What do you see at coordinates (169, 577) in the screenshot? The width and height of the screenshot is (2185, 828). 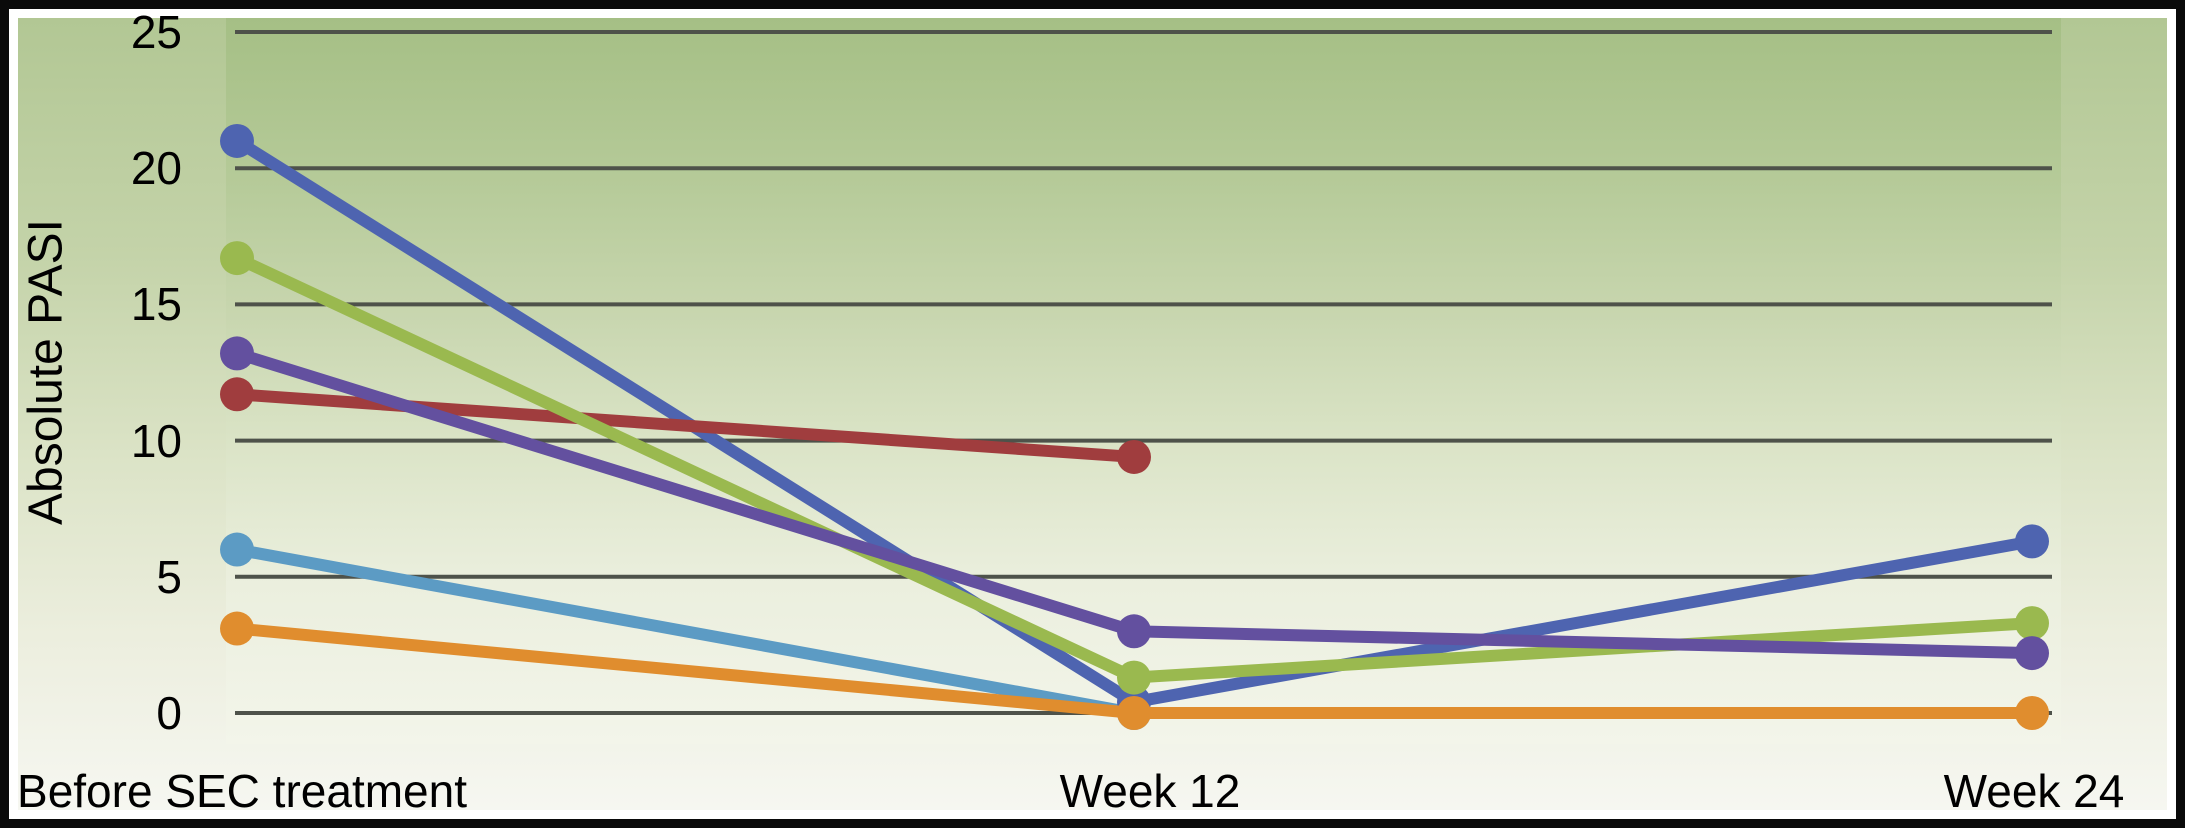 I see `y-axis-tick-label: 5` at bounding box center [169, 577].